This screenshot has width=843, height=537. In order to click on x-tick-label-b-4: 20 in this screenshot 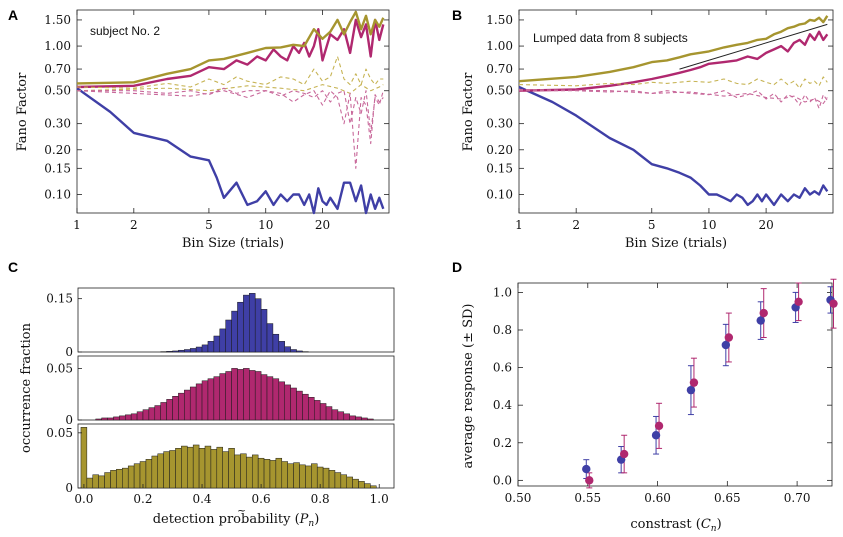, I will do `click(765, 225)`.